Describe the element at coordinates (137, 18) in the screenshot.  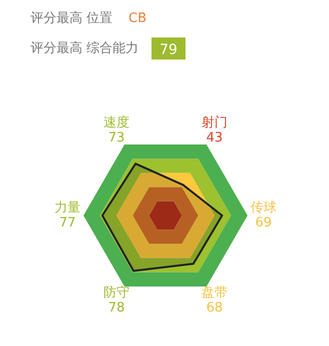
I see `text: CB` at that location.